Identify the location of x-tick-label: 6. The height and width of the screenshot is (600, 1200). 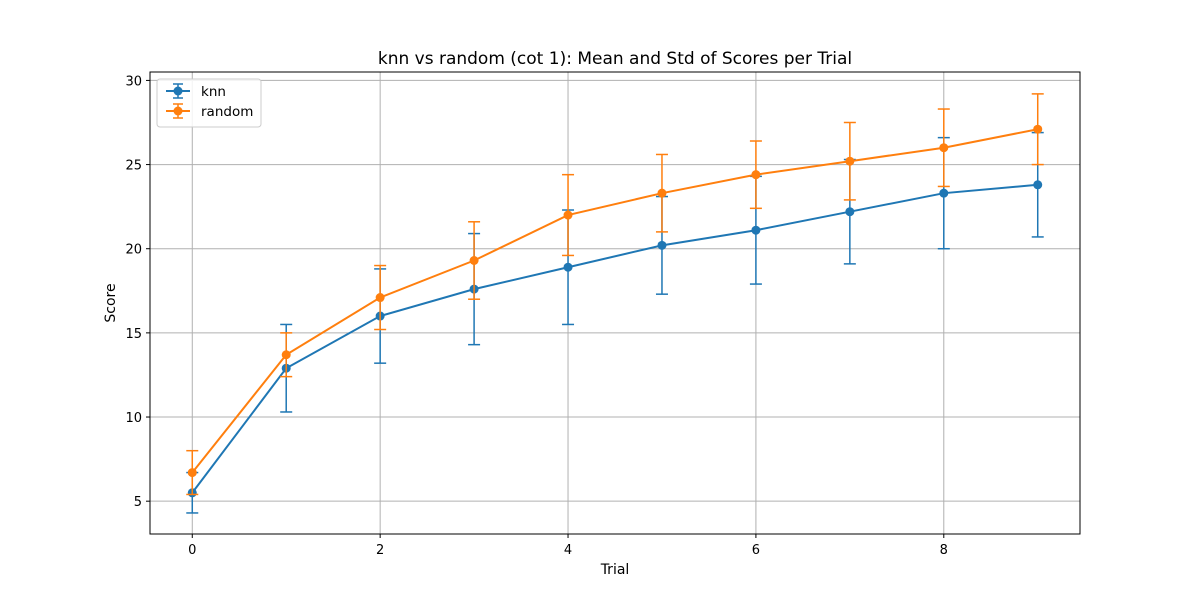
(756, 550).